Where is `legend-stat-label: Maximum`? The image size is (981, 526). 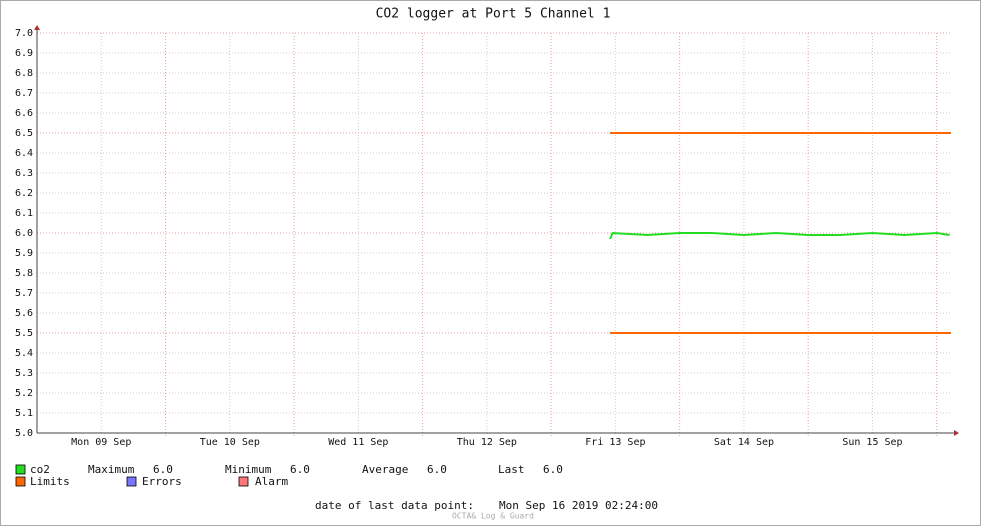 legend-stat-label: Maximum is located at coordinates (111, 469).